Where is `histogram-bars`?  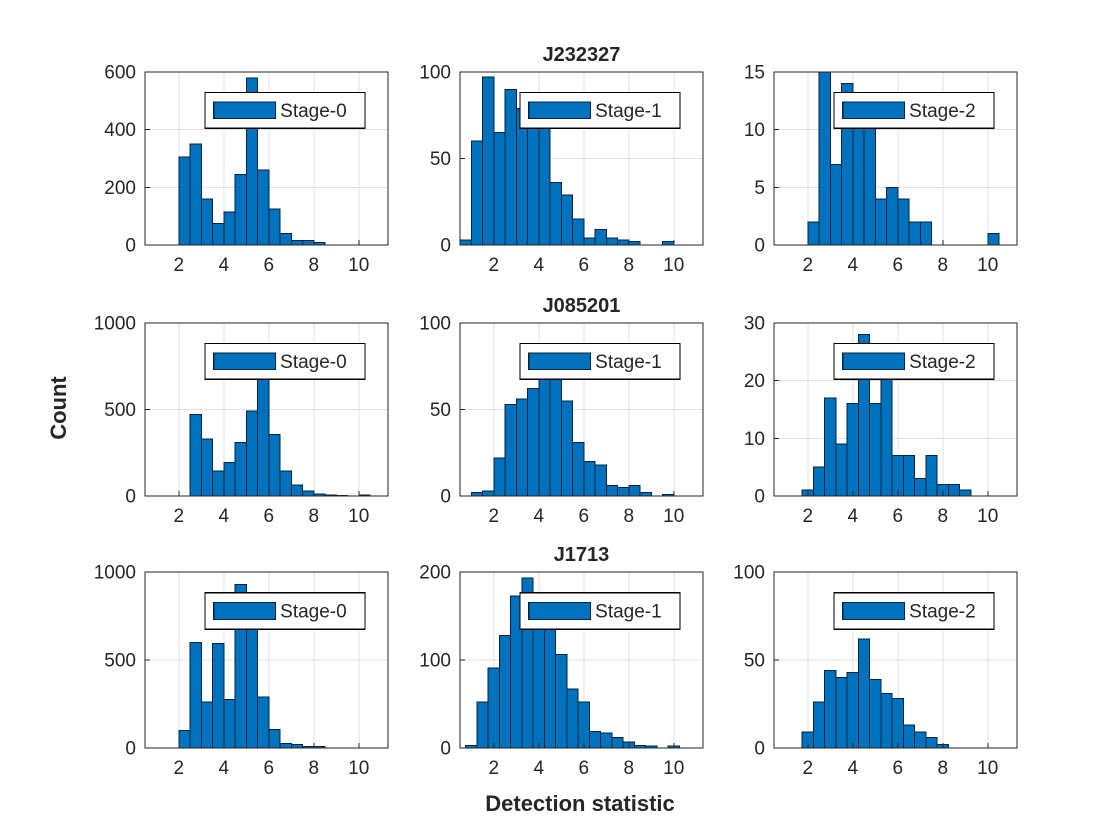
histogram-bars is located at coordinates (252, 161).